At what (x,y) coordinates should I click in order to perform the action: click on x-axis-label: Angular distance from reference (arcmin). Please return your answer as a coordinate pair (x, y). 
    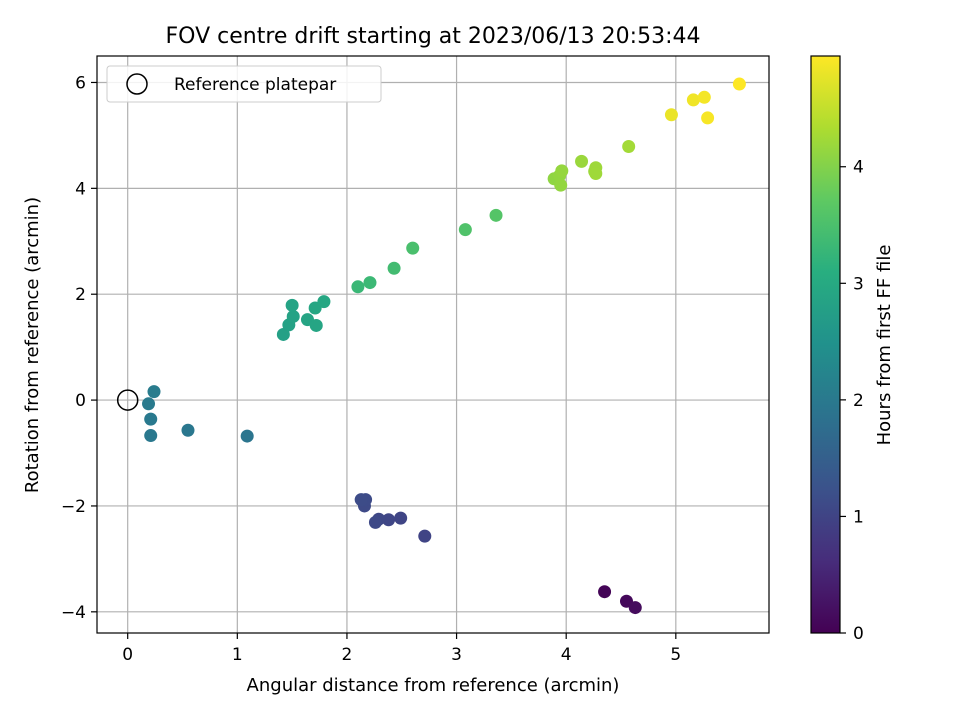
    Looking at the image, I should click on (433, 685).